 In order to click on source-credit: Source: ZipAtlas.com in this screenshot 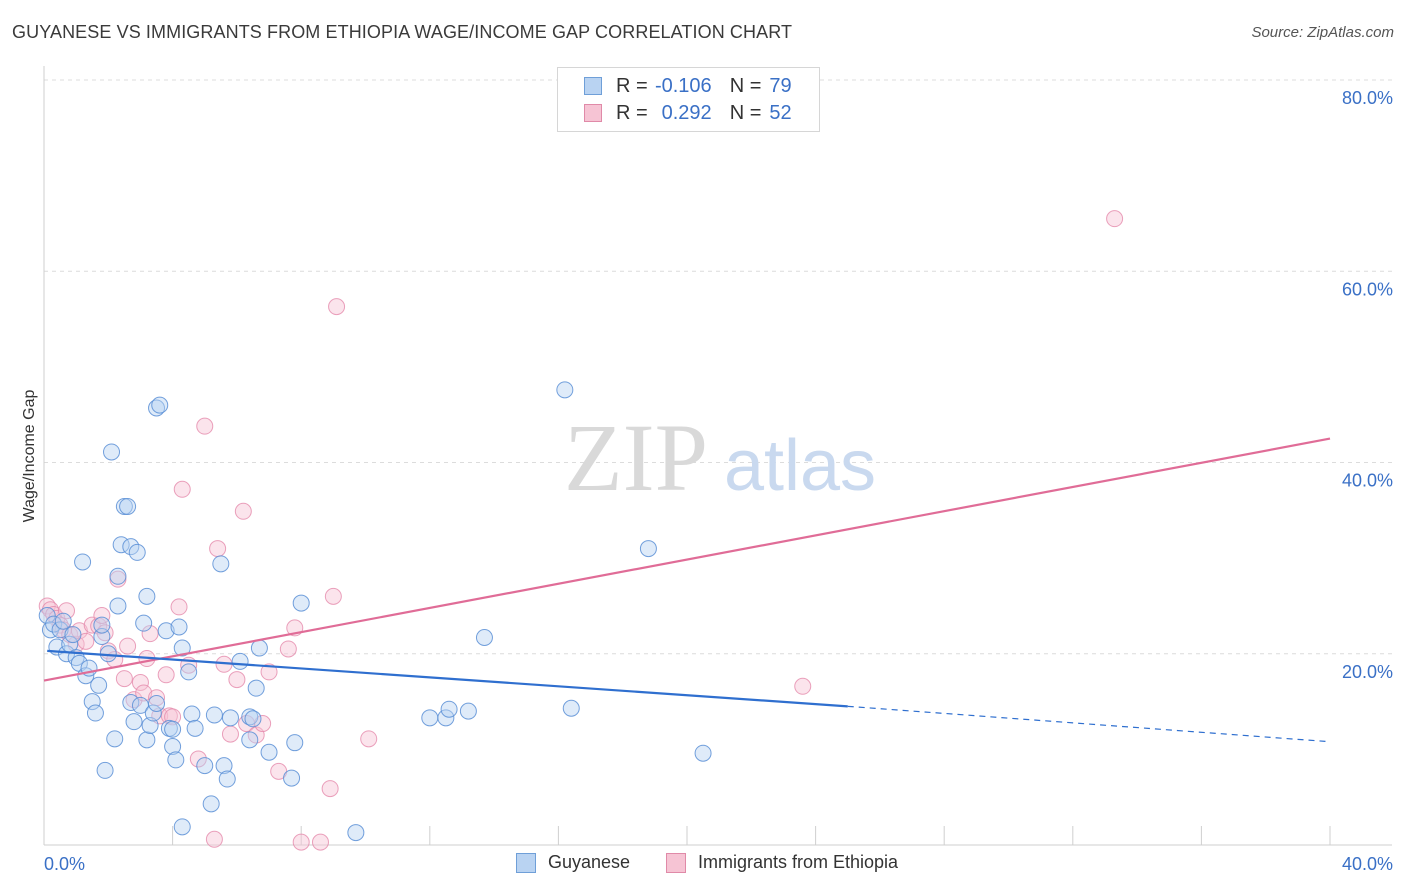, I will do `click(1322, 32)`.